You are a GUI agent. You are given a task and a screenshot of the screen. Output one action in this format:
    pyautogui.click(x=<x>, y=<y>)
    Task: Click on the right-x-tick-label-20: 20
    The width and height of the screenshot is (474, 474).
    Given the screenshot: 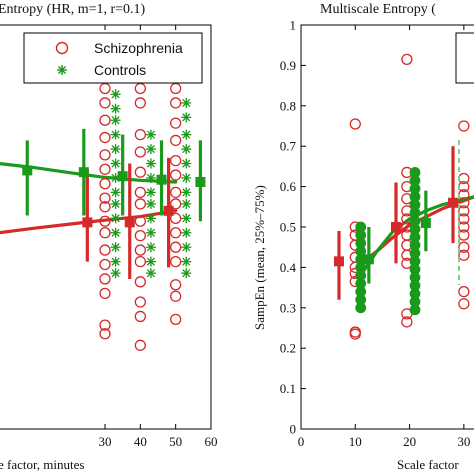 What is the action you would take?
    pyautogui.click(x=409, y=441)
    